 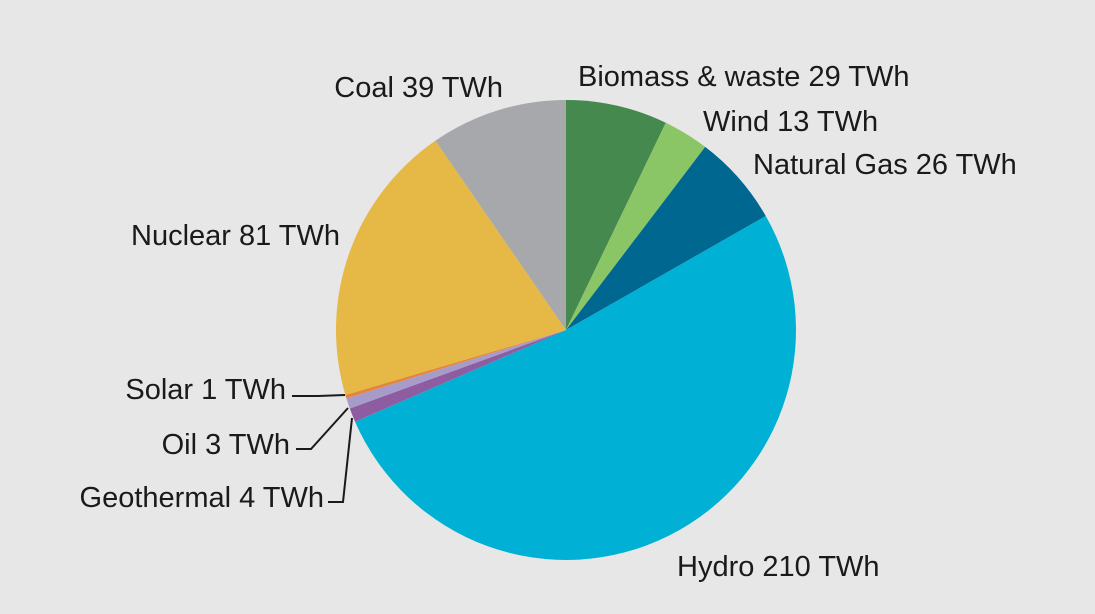 I want to click on label-leader-lines, so click(x=322, y=448).